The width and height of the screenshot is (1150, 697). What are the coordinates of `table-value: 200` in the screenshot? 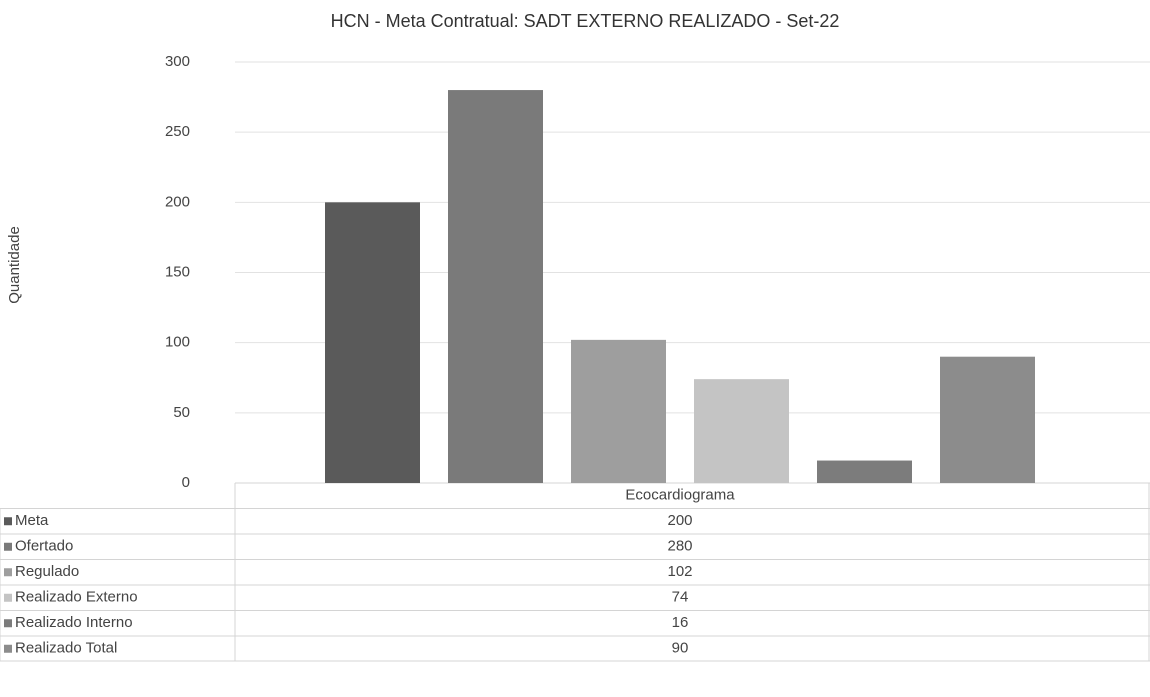 It's located at (679, 520).